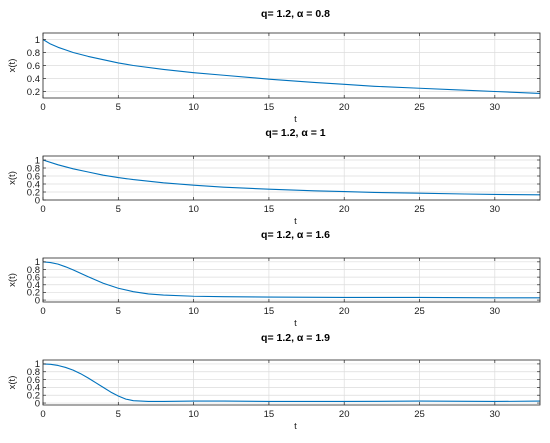 The image size is (550, 443). What do you see at coordinates (295, 133) in the screenshot?
I see `chart-title: q= 1.2, α = 1` at bounding box center [295, 133].